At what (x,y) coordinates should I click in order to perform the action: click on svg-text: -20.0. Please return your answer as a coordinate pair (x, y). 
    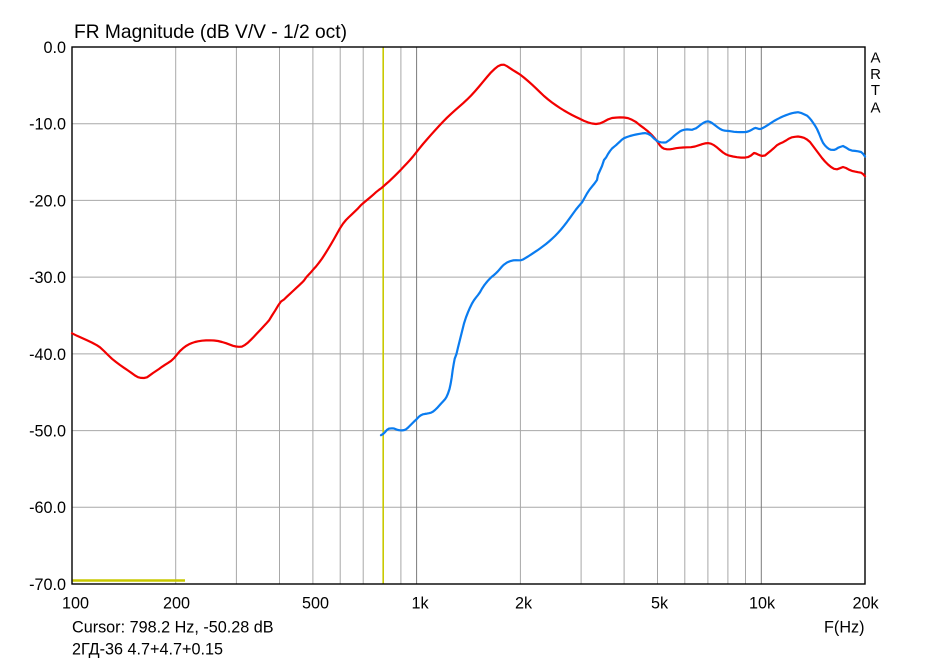
    Looking at the image, I should click on (47, 201).